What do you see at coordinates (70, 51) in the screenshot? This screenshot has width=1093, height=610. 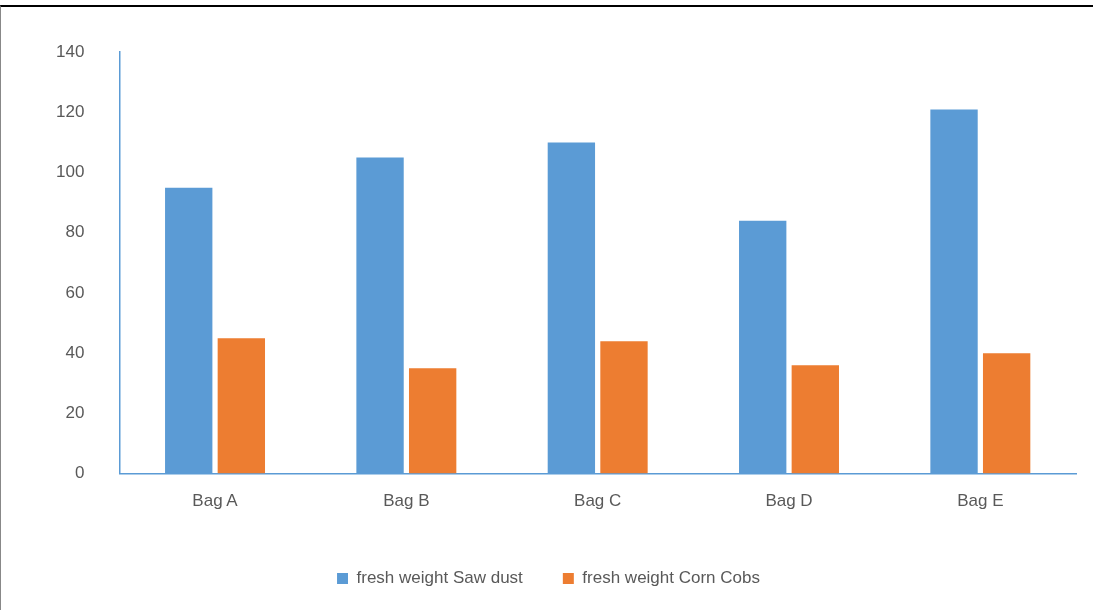 I see `y-tick-label: 140` at bounding box center [70, 51].